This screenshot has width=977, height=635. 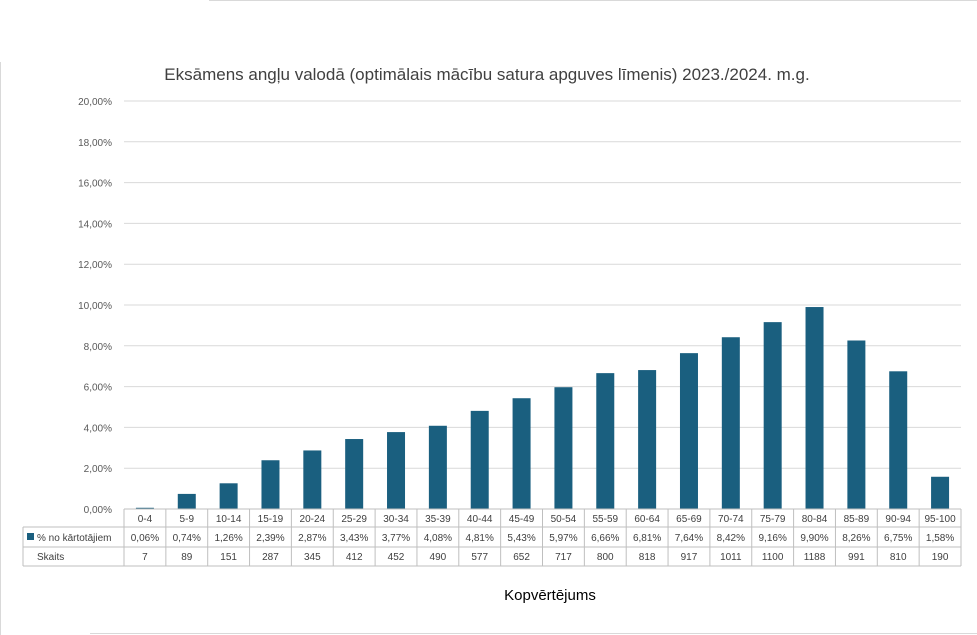 What do you see at coordinates (98, 388) in the screenshot?
I see `y-tick-label: 6,00%` at bounding box center [98, 388].